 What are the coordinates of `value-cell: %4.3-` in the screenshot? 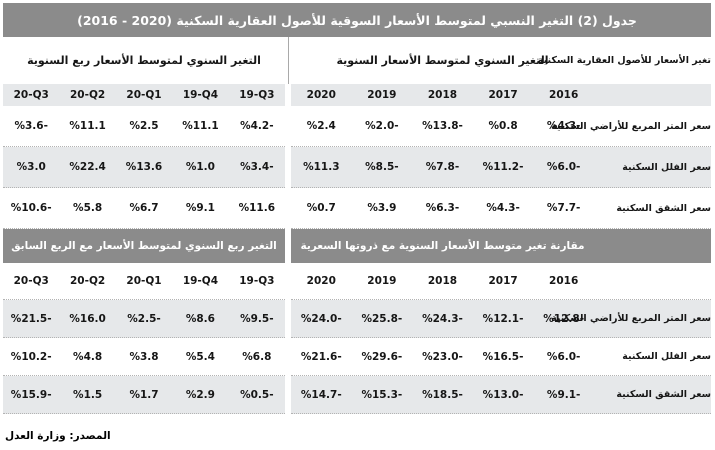 It's located at (563, 126).